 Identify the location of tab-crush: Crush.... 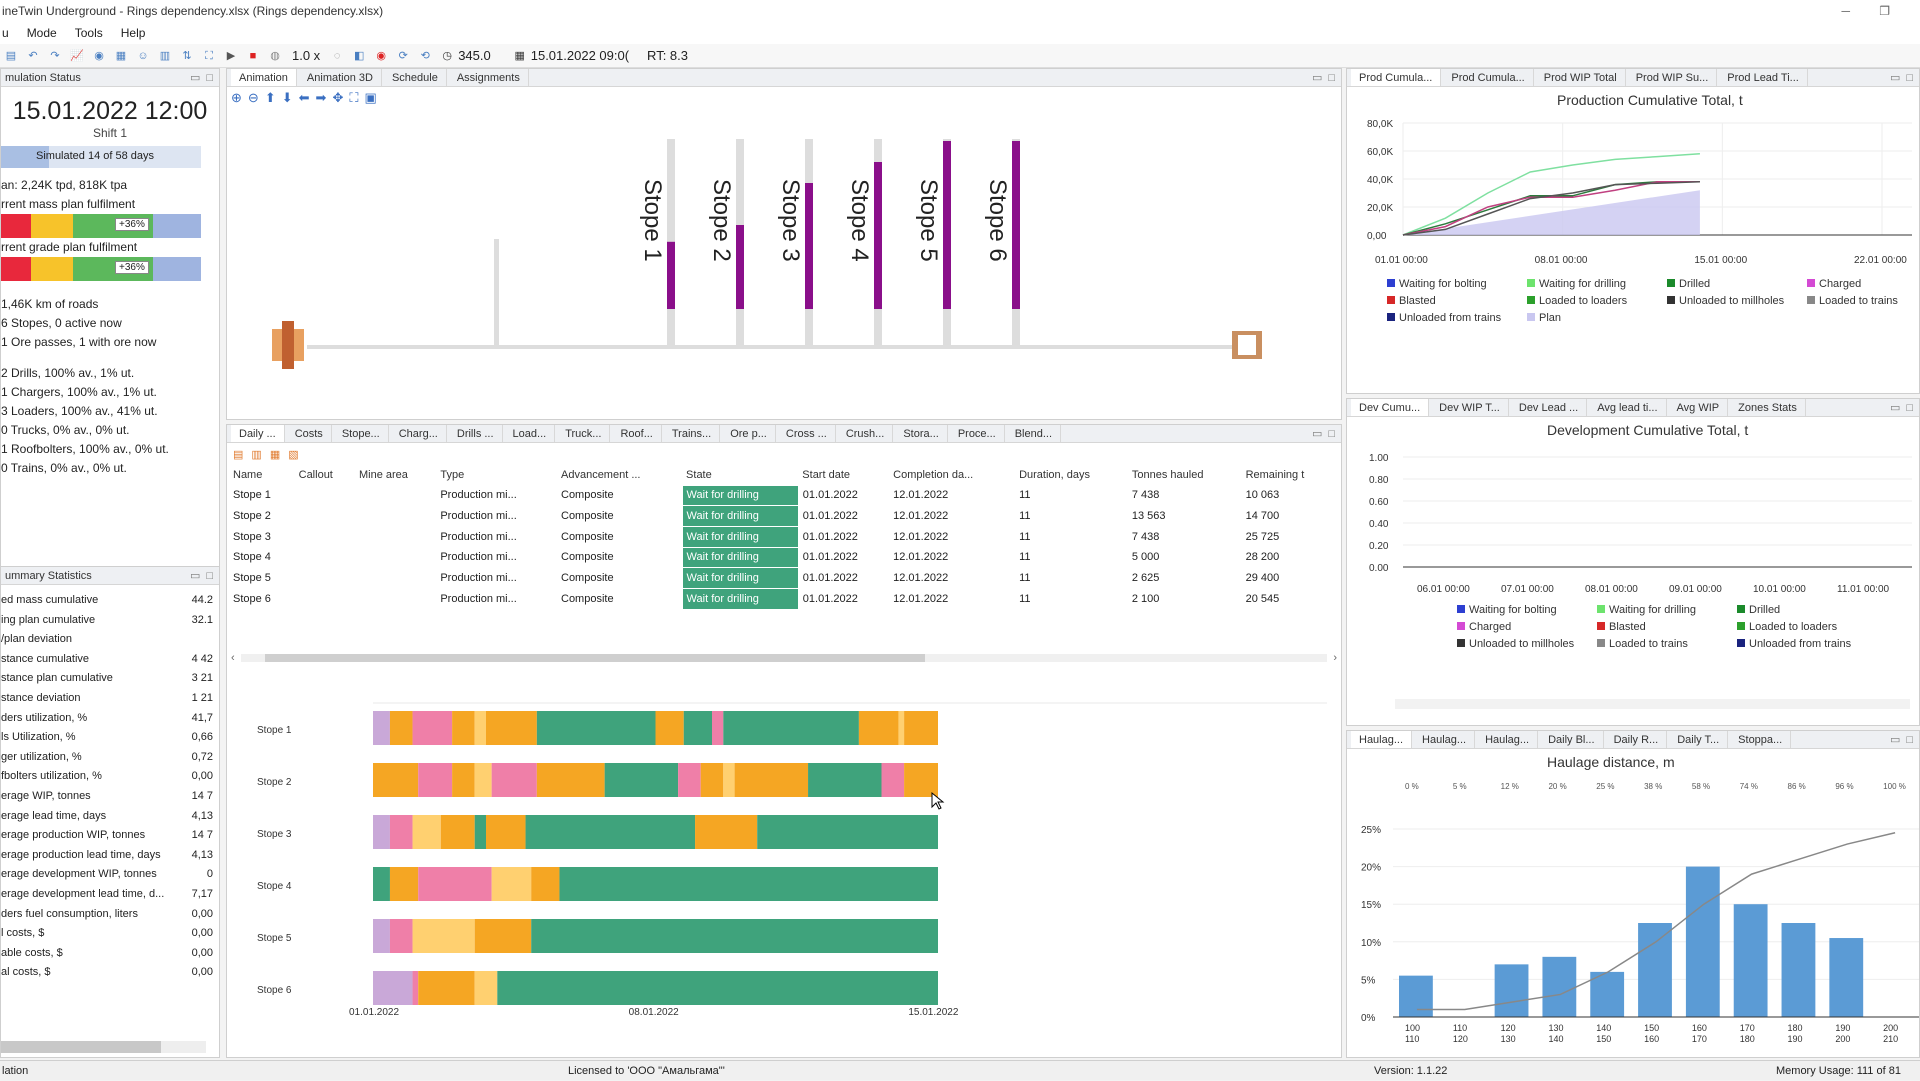
(866, 433).